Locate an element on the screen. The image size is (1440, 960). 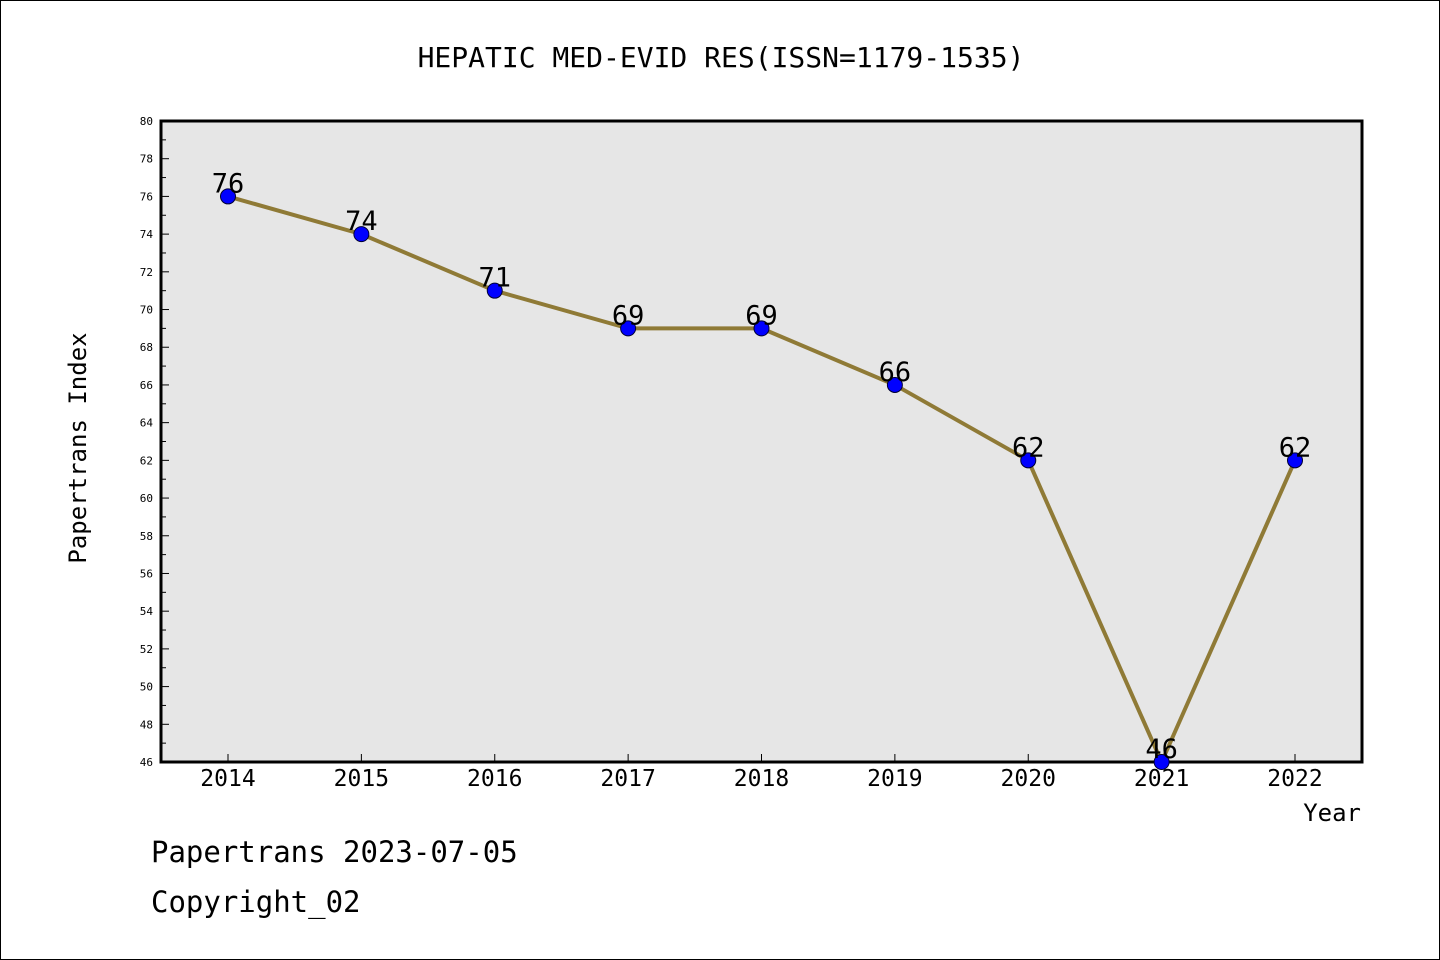
y-tick-label: 50 is located at coordinates (146, 687).